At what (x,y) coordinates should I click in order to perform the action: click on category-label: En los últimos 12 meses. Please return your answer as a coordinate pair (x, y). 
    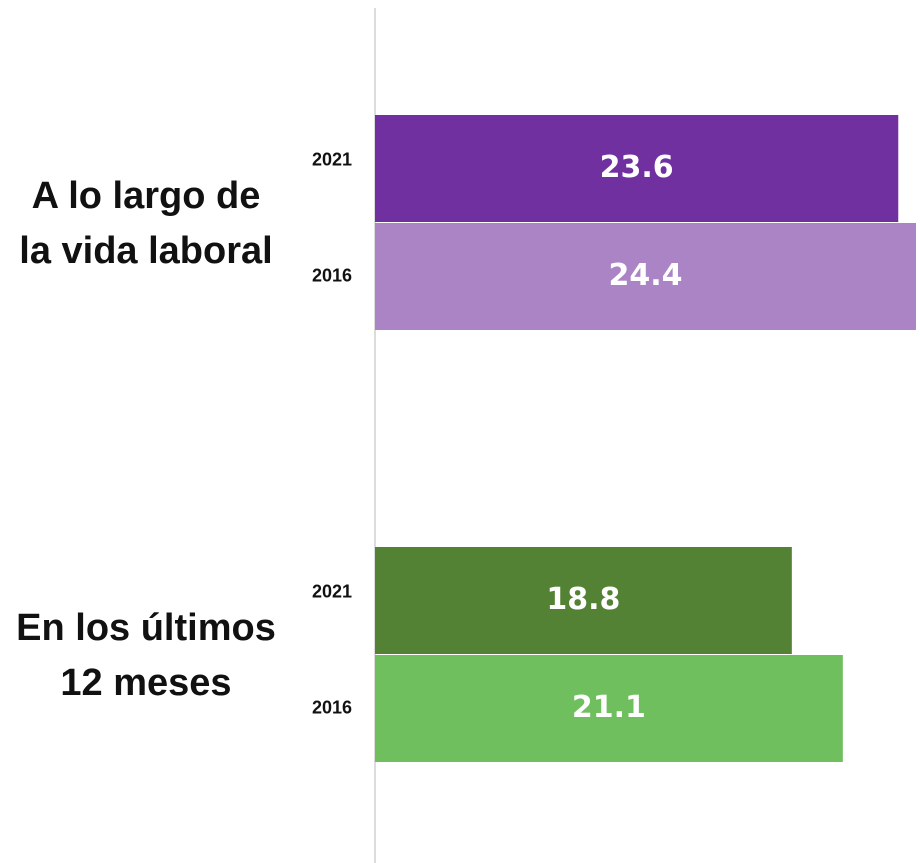
    Looking at the image, I should click on (146, 655).